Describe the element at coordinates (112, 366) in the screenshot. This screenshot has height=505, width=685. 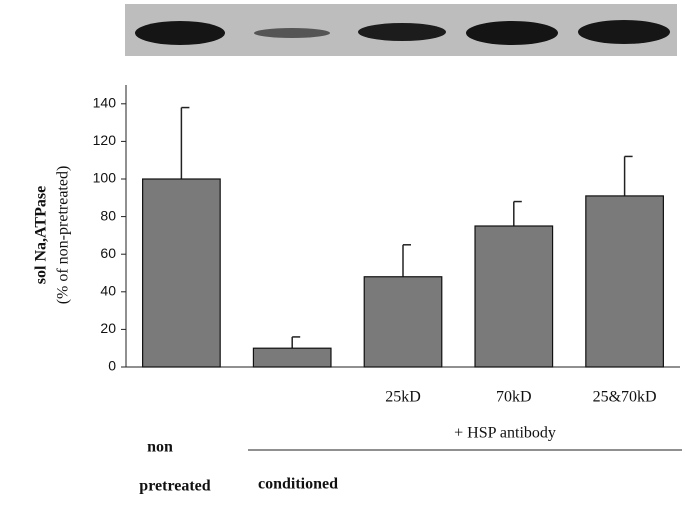
I see `y-tick-label: 0` at that location.